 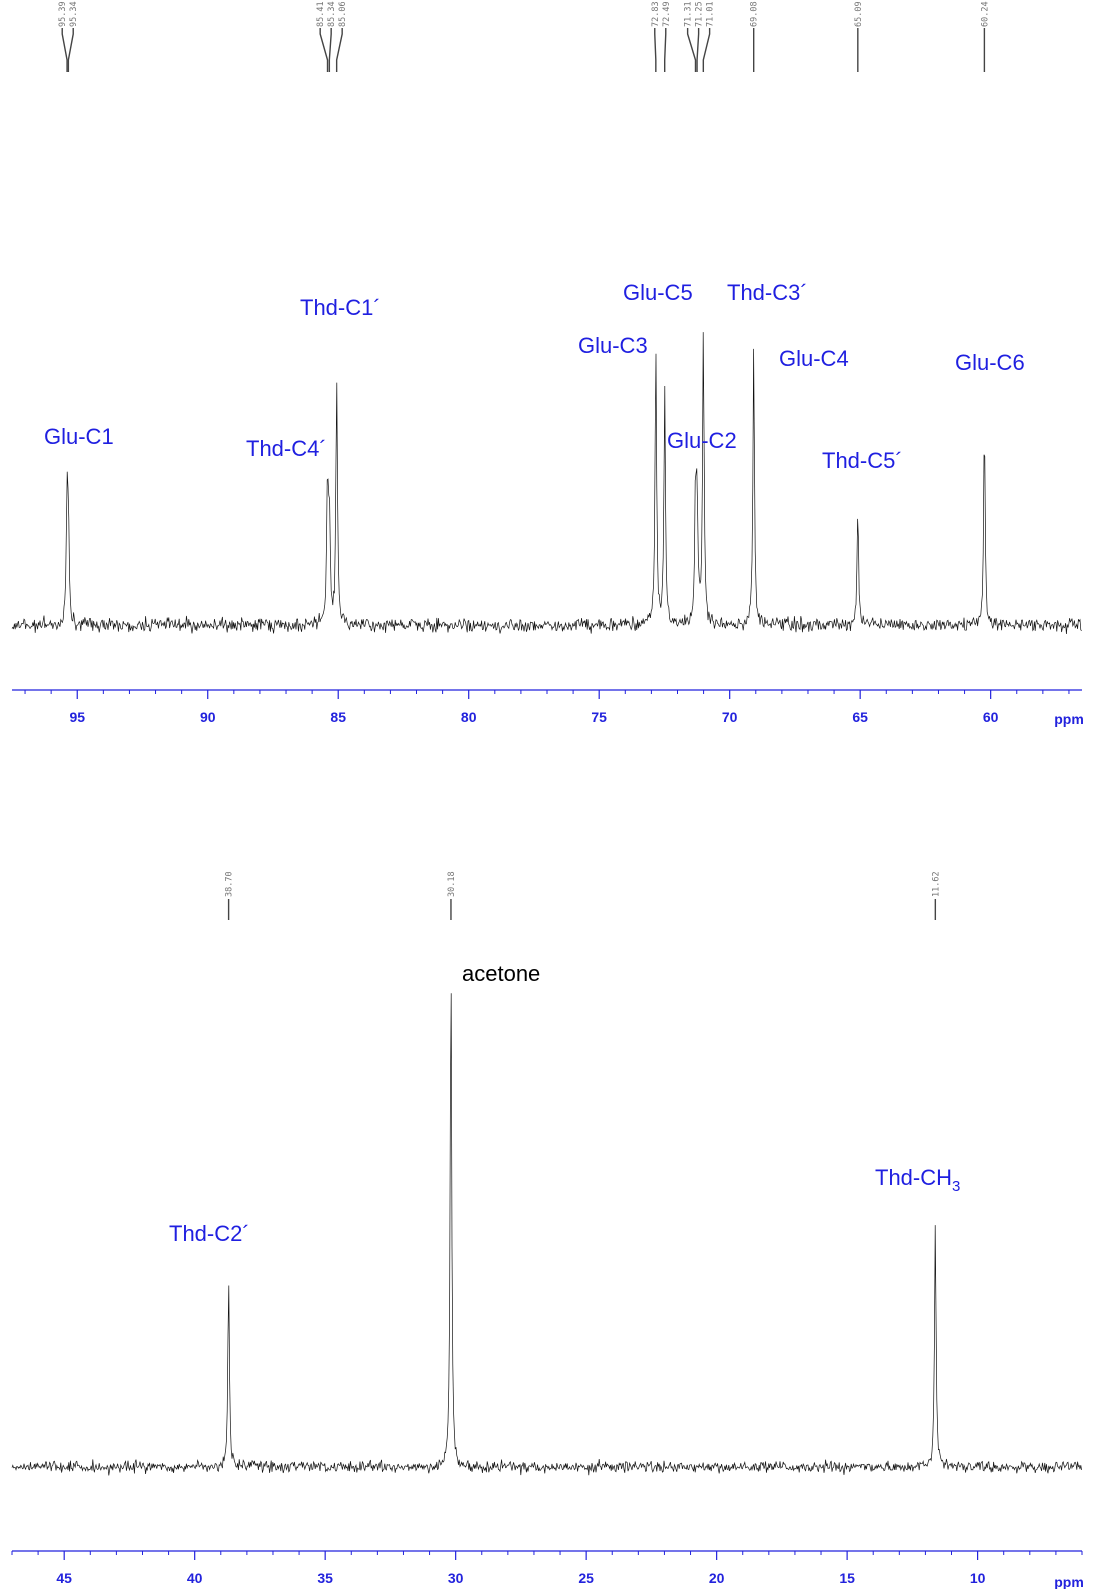 I want to click on peak-value-label: 38.70, so click(x=230, y=884).